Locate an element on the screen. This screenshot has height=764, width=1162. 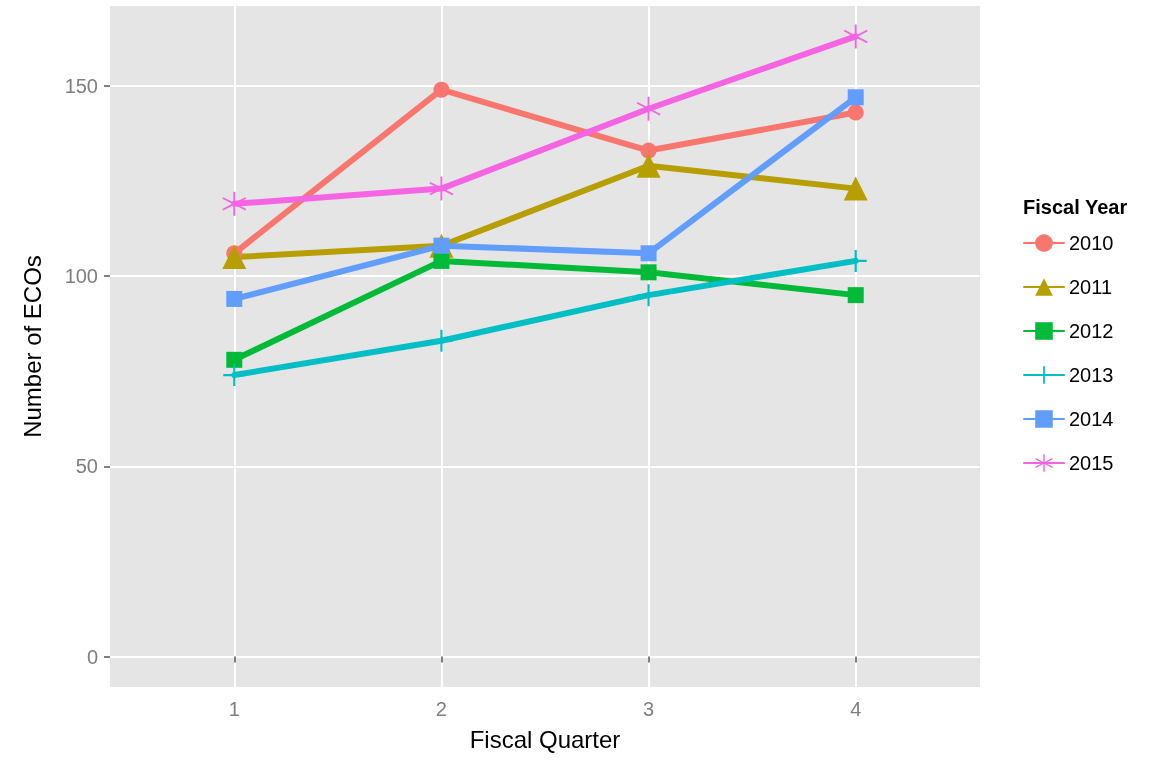
x-tick-label: 3 is located at coordinates (649, 709).